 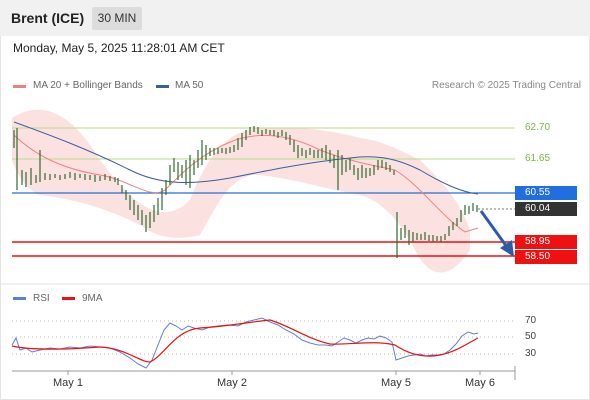 I want to click on support-tag-1: 58.95, so click(x=546, y=242).